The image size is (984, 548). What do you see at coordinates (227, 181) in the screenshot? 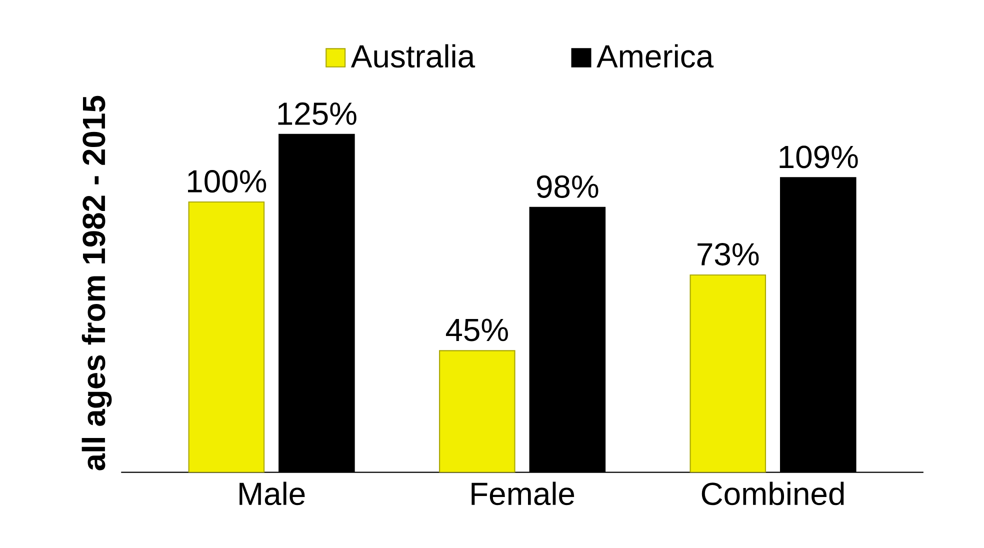
I see `data-label: 100%` at bounding box center [227, 181].